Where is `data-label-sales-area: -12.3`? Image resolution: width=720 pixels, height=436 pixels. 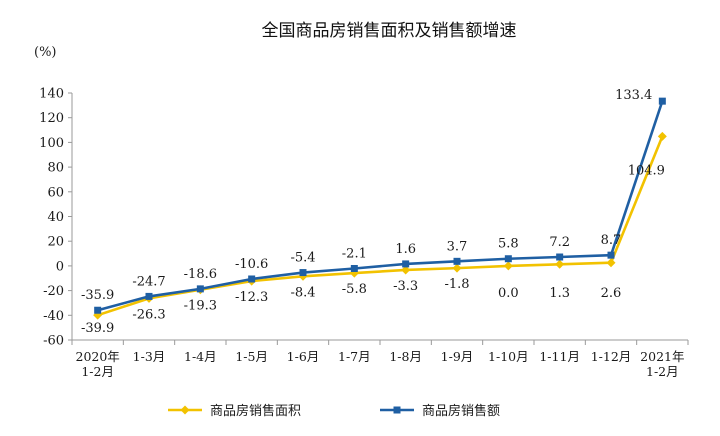 data-label-sales-area: -12.3 is located at coordinates (251, 297).